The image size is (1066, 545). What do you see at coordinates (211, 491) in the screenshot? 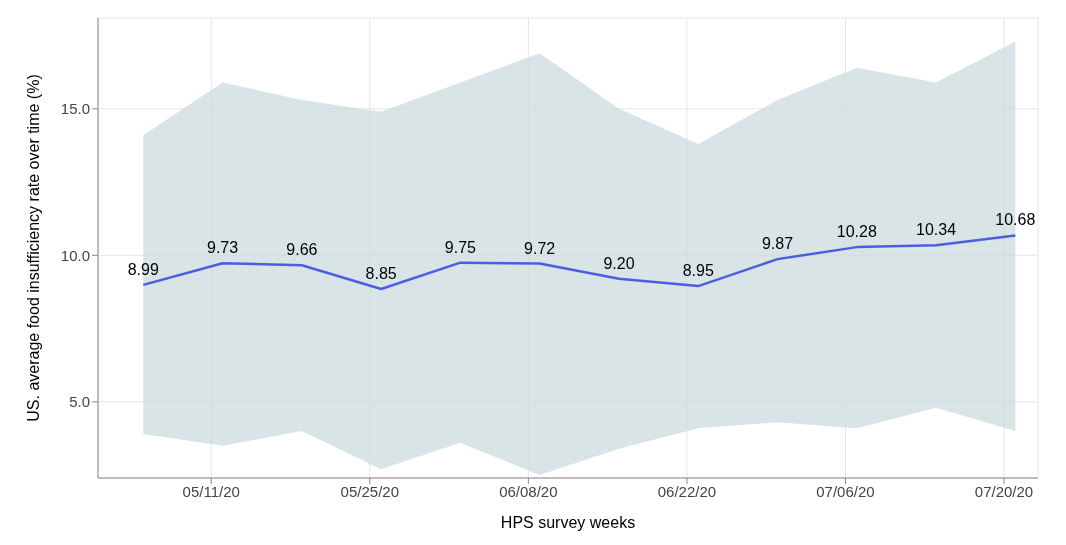
I see `x-tick-label: 05/11/20` at bounding box center [211, 491].